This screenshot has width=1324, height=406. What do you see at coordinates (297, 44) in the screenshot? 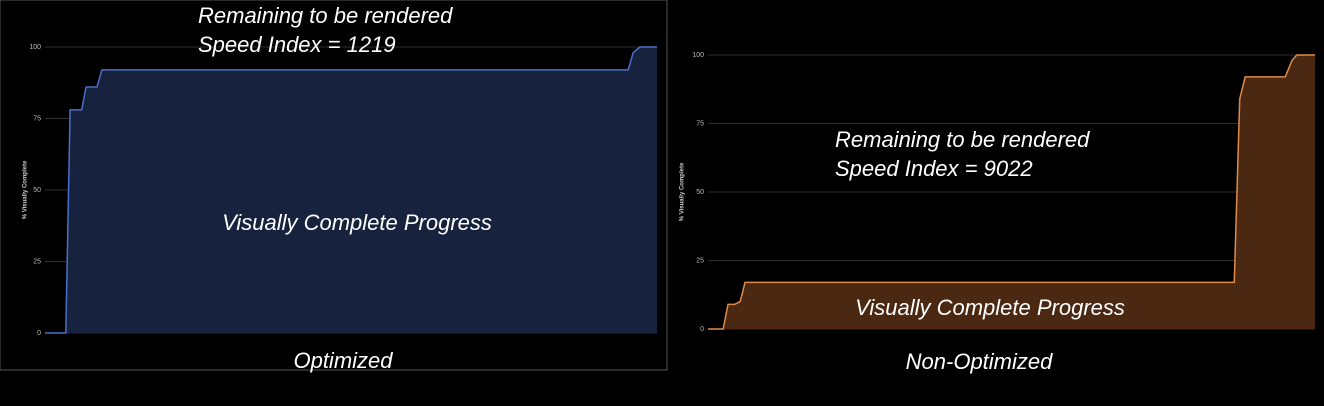
I see `annotation: Speed Index = 1219` at bounding box center [297, 44].